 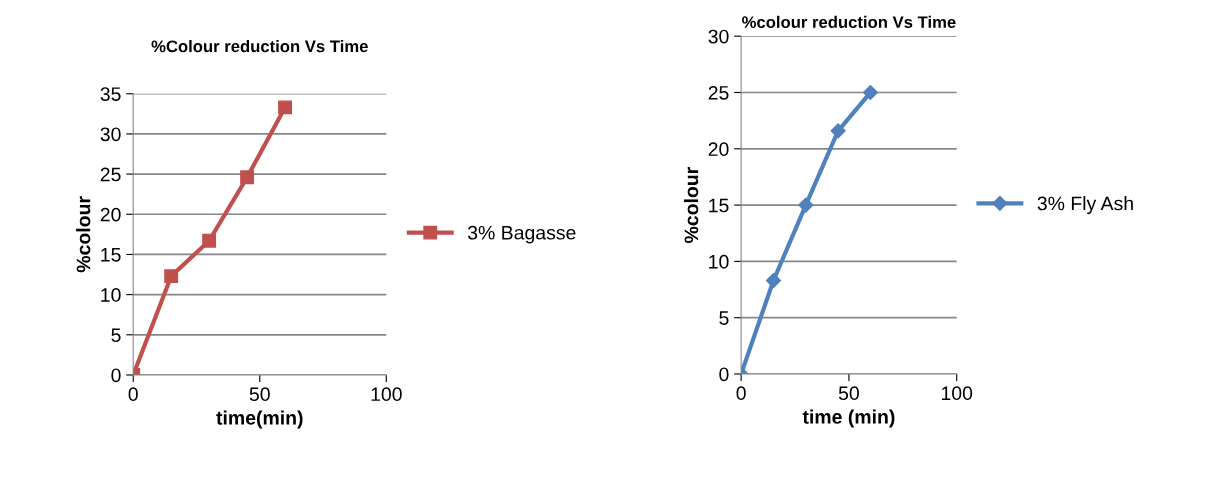 I want to click on x-axis-title: time(min), so click(x=259, y=419).